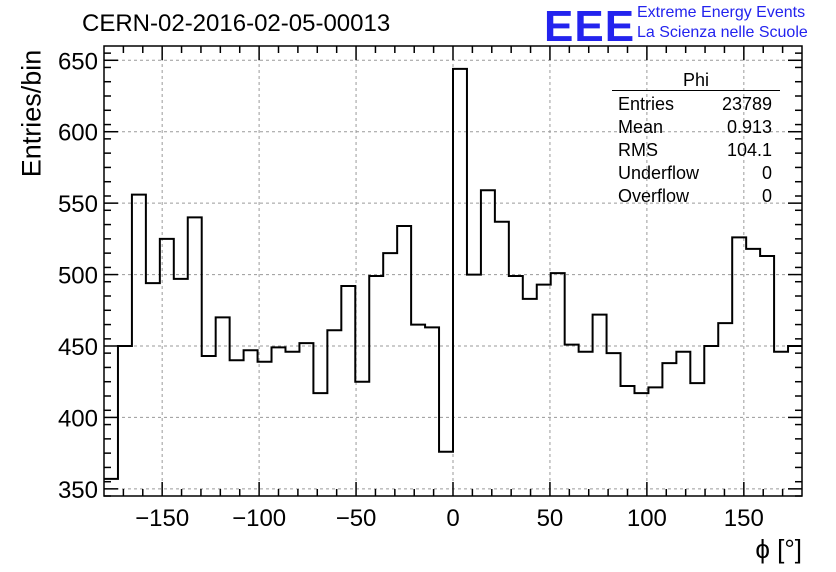 This screenshot has height=572, width=836. What do you see at coordinates (236, 23) in the screenshot?
I see `plot-title: CERN-02-2016-02-05-00013` at bounding box center [236, 23].